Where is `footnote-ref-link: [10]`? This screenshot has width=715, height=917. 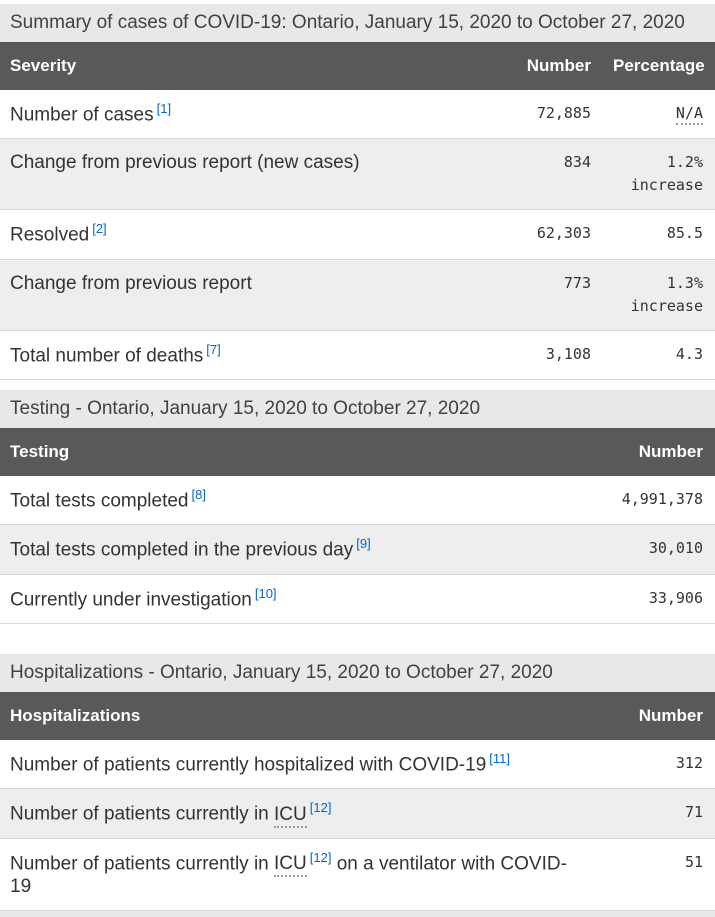
footnote-ref-link: [10] is located at coordinates (265, 593).